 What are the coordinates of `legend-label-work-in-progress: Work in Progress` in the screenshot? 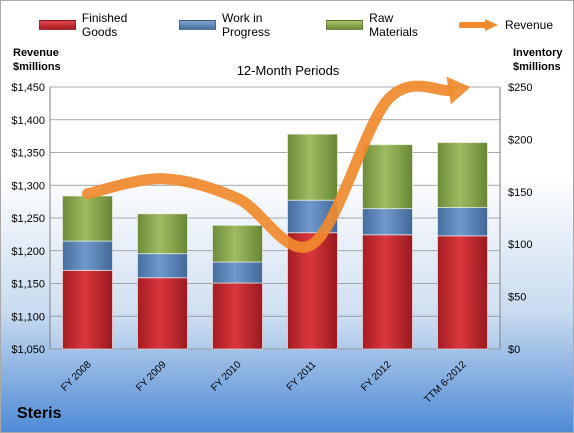 It's located at (245, 25).